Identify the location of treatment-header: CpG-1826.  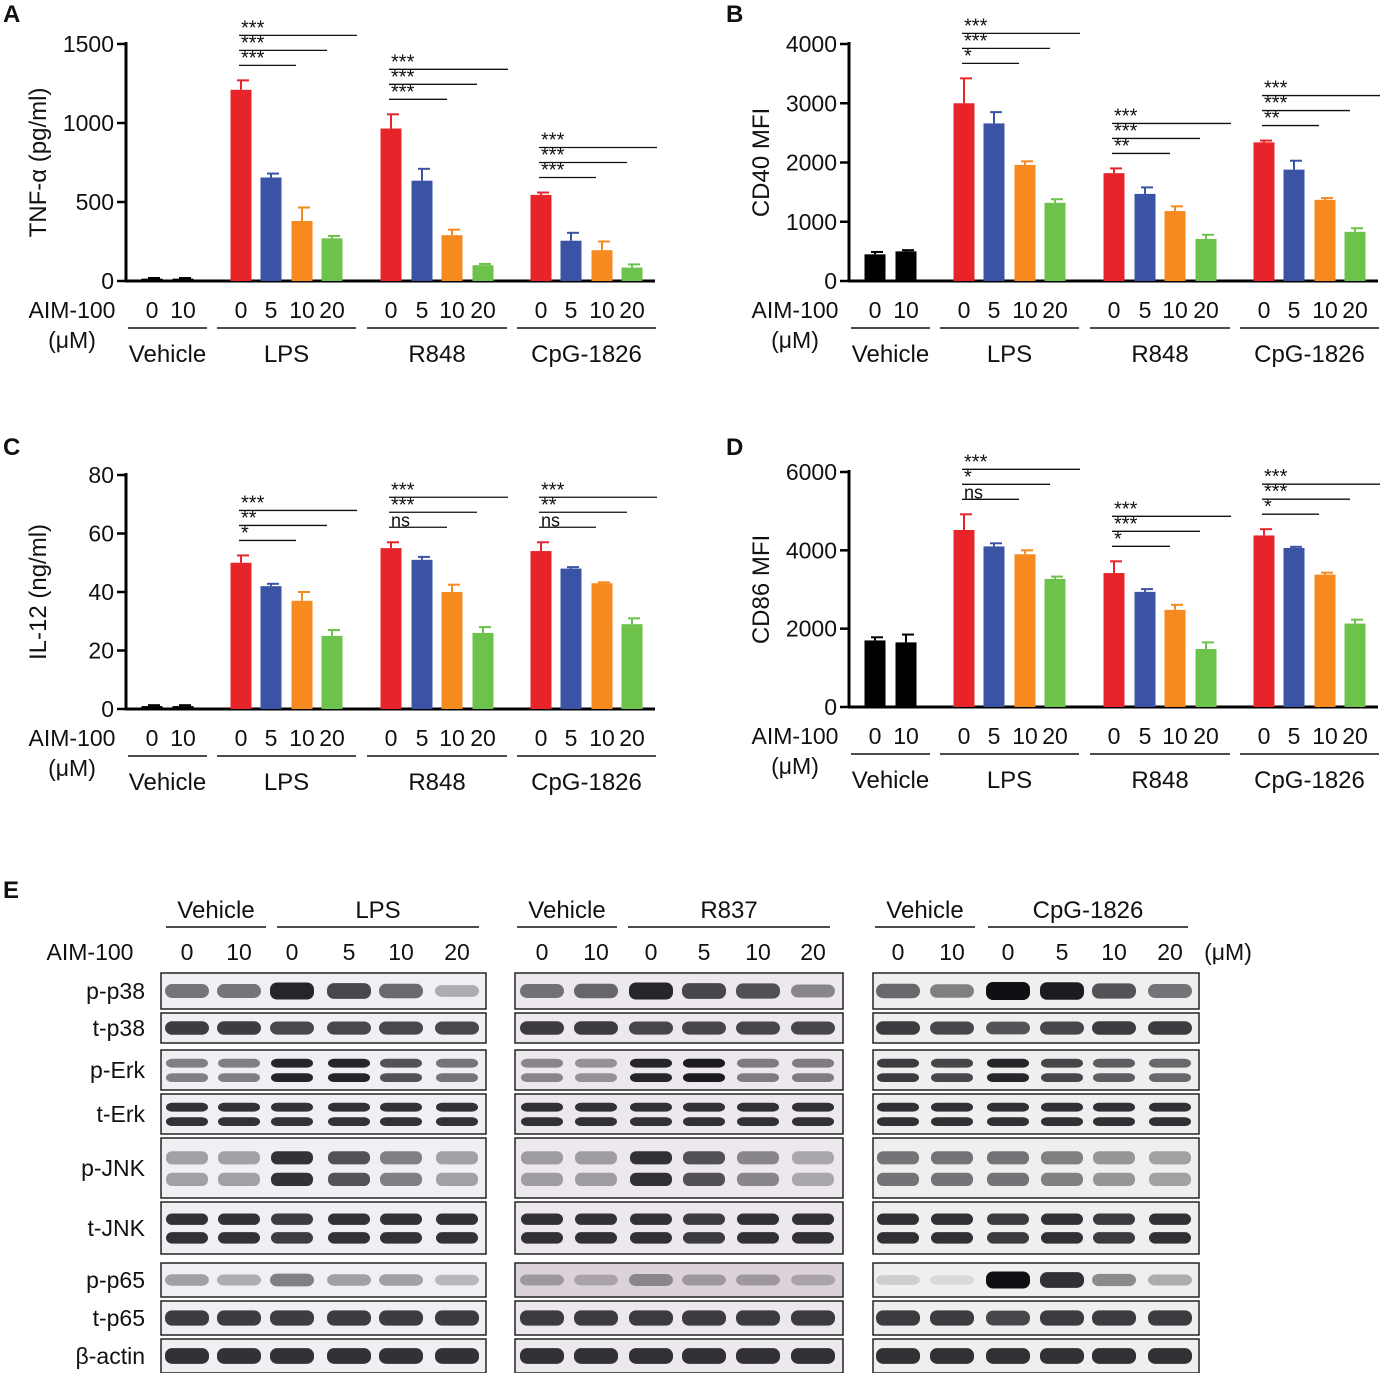
(1088, 910).